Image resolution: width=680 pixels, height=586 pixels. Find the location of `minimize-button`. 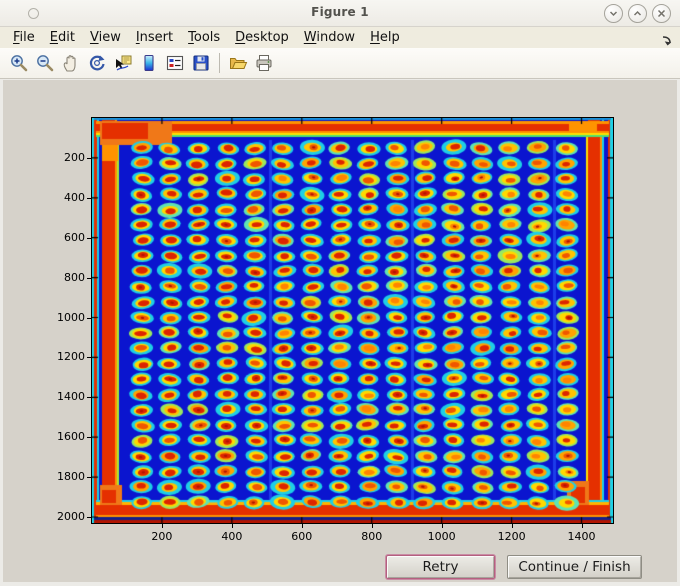

minimize-button is located at coordinates (613, 13).